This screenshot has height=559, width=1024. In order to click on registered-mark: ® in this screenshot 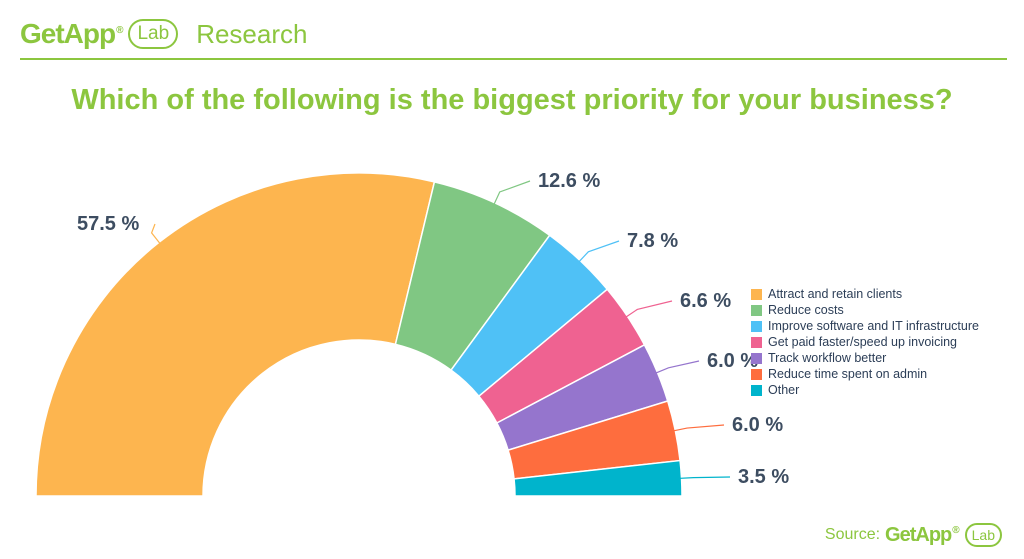, I will do `click(119, 30)`.